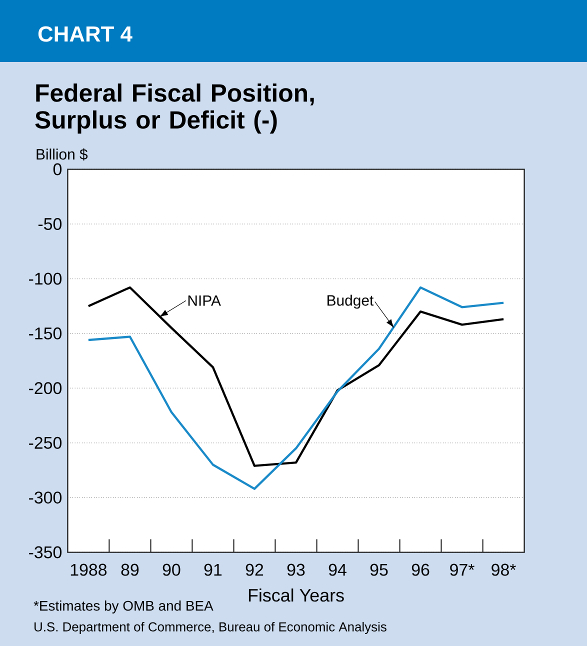 Image resolution: width=587 pixels, height=646 pixels. Describe the element at coordinates (174, 109) in the screenshot. I see `chart-title: Federal Fiscal Position, Surplus or Deficit (-)` at that location.